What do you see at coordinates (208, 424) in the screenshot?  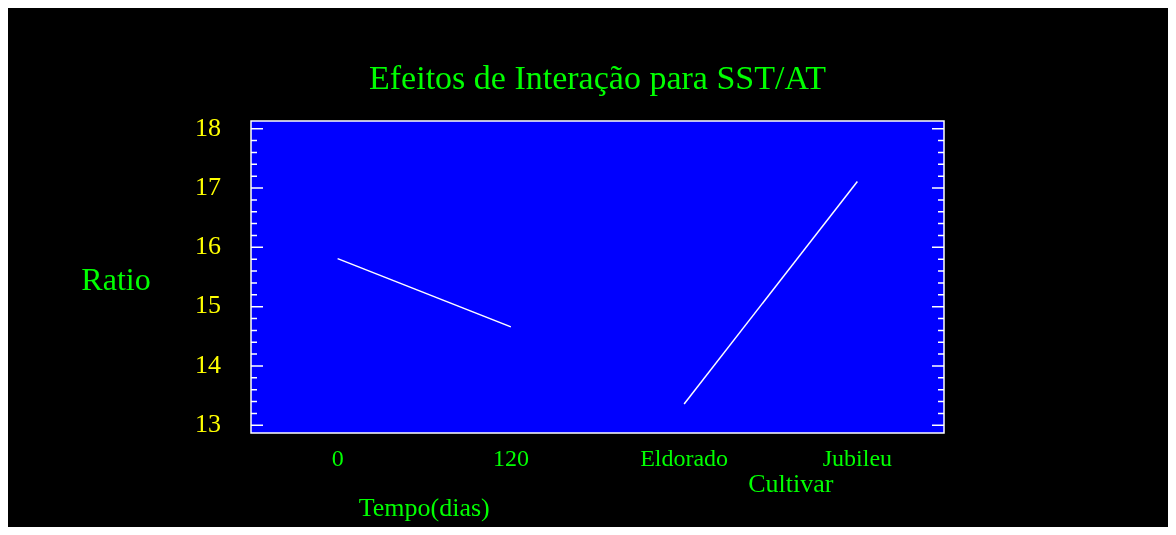 I see `y-tick-label: 13` at bounding box center [208, 424].